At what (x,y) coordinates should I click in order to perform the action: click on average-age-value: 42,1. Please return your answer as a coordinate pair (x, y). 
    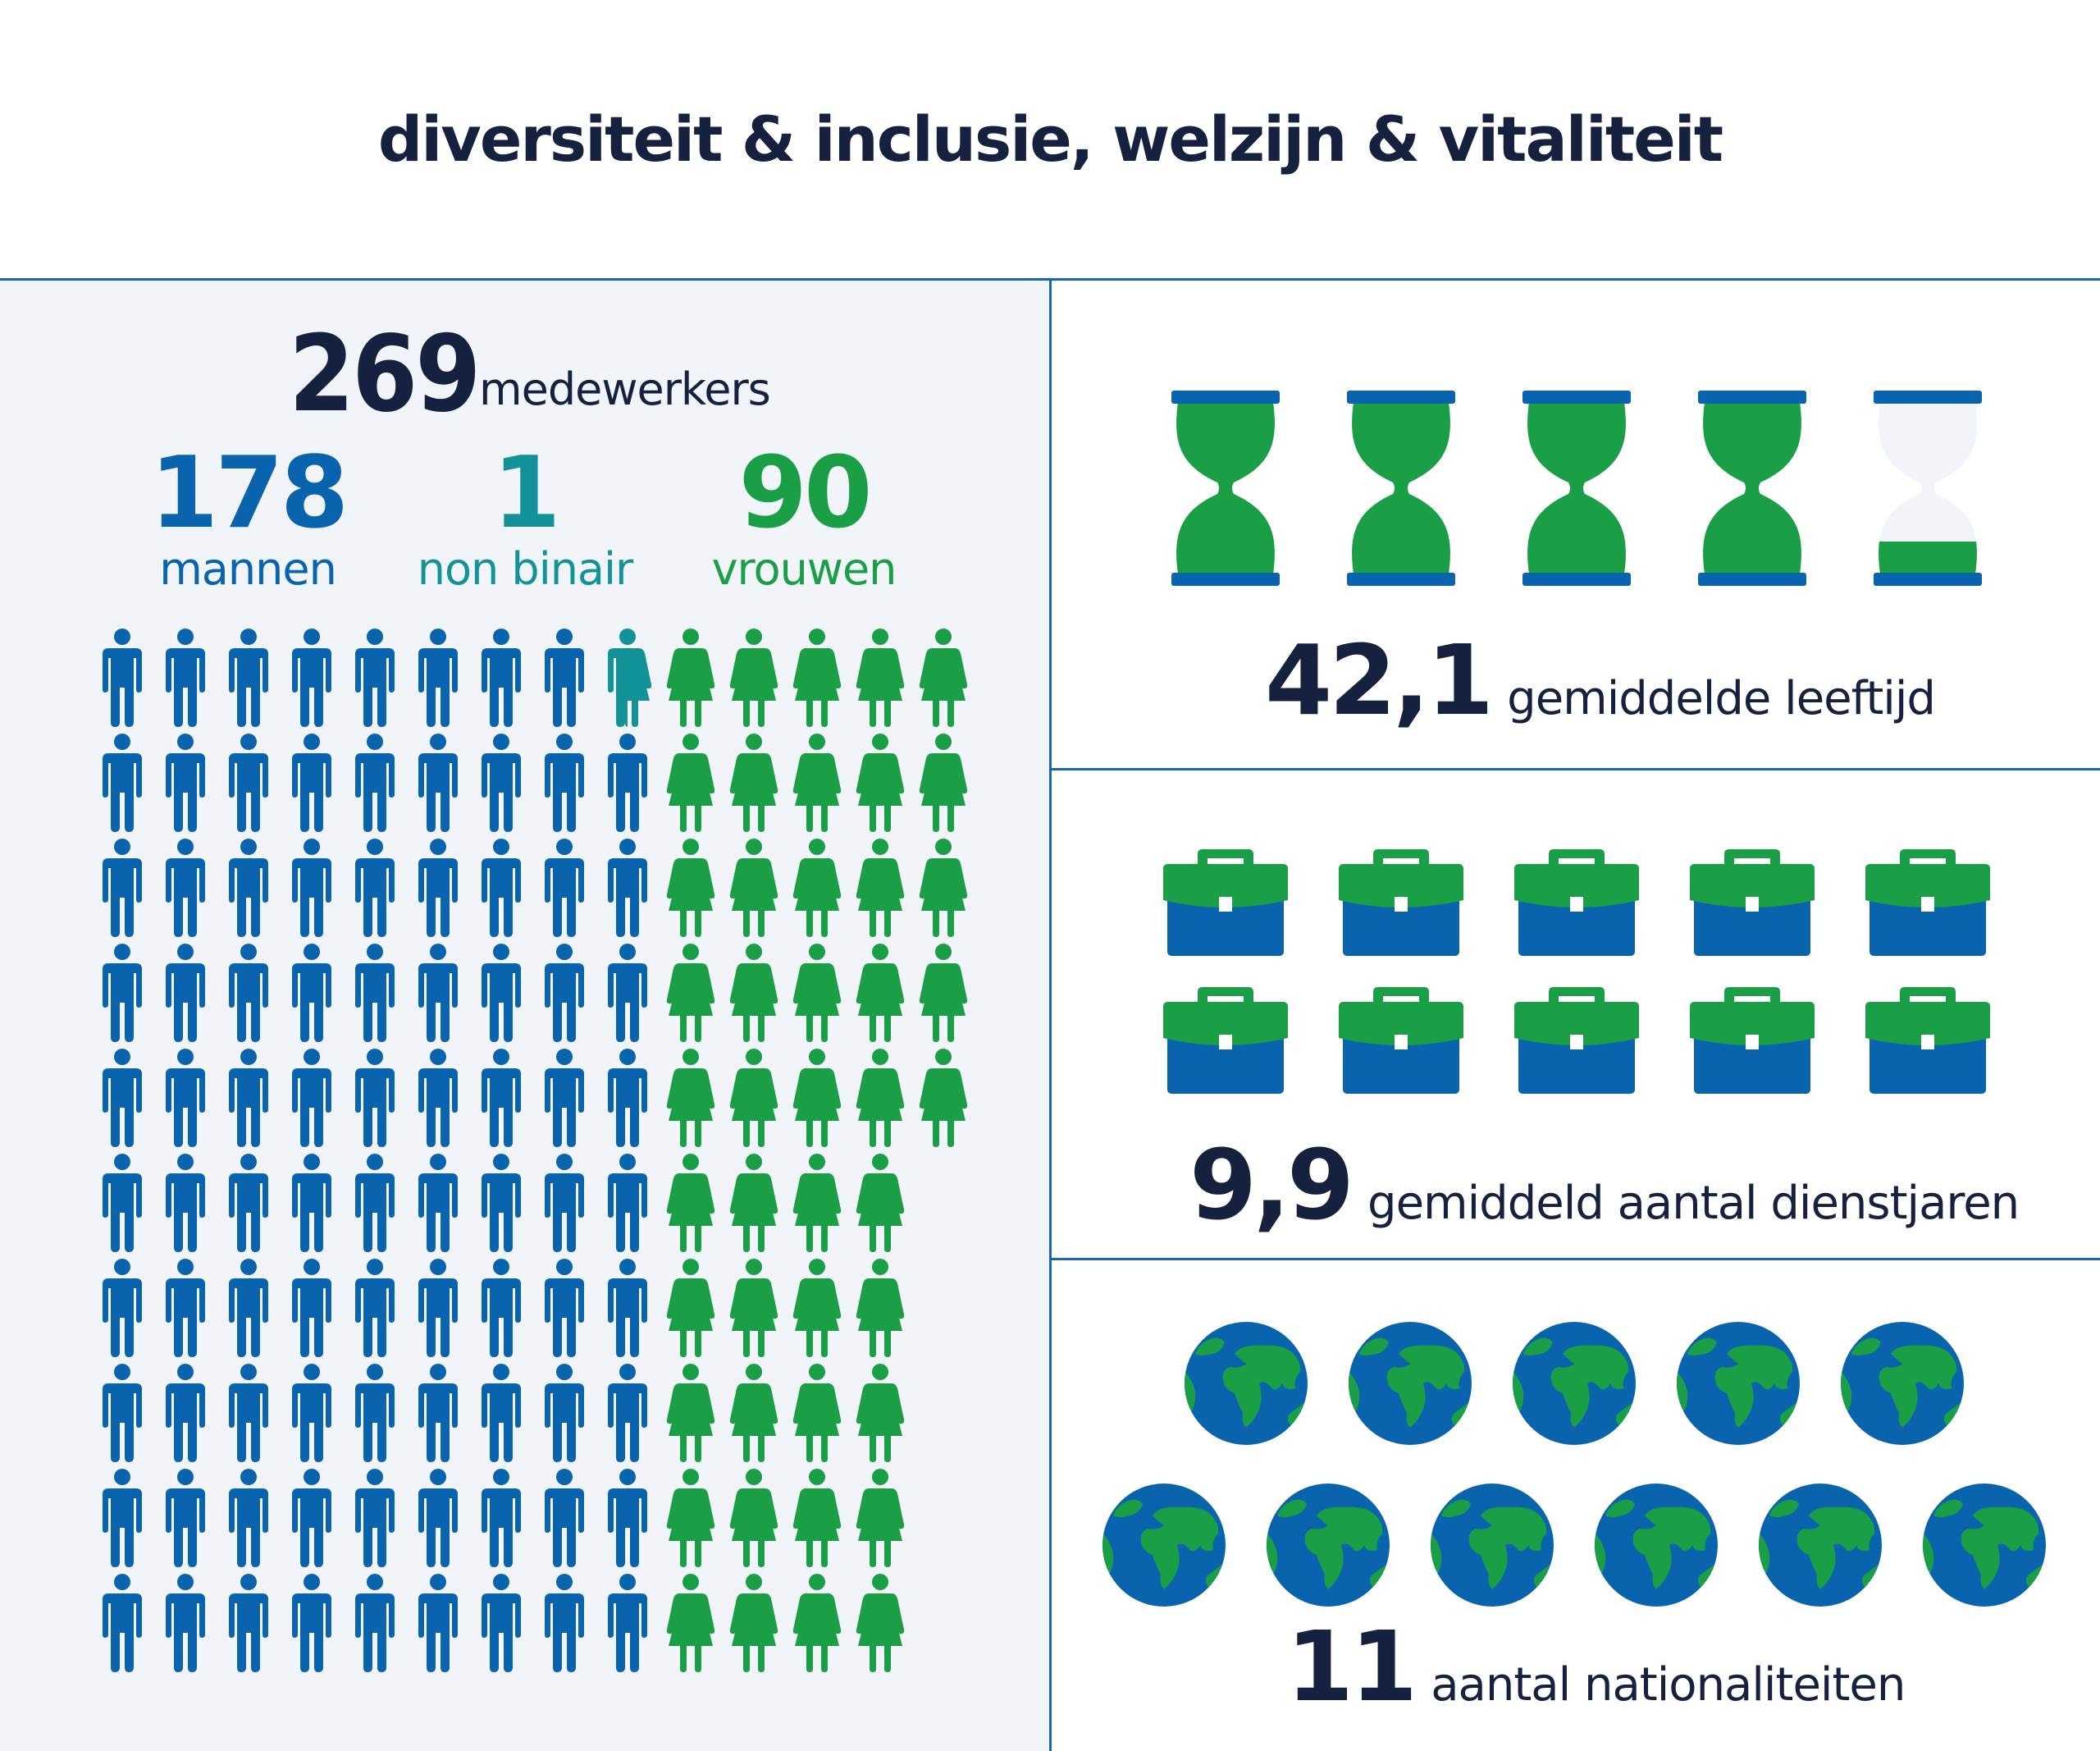
    Looking at the image, I should click on (1380, 680).